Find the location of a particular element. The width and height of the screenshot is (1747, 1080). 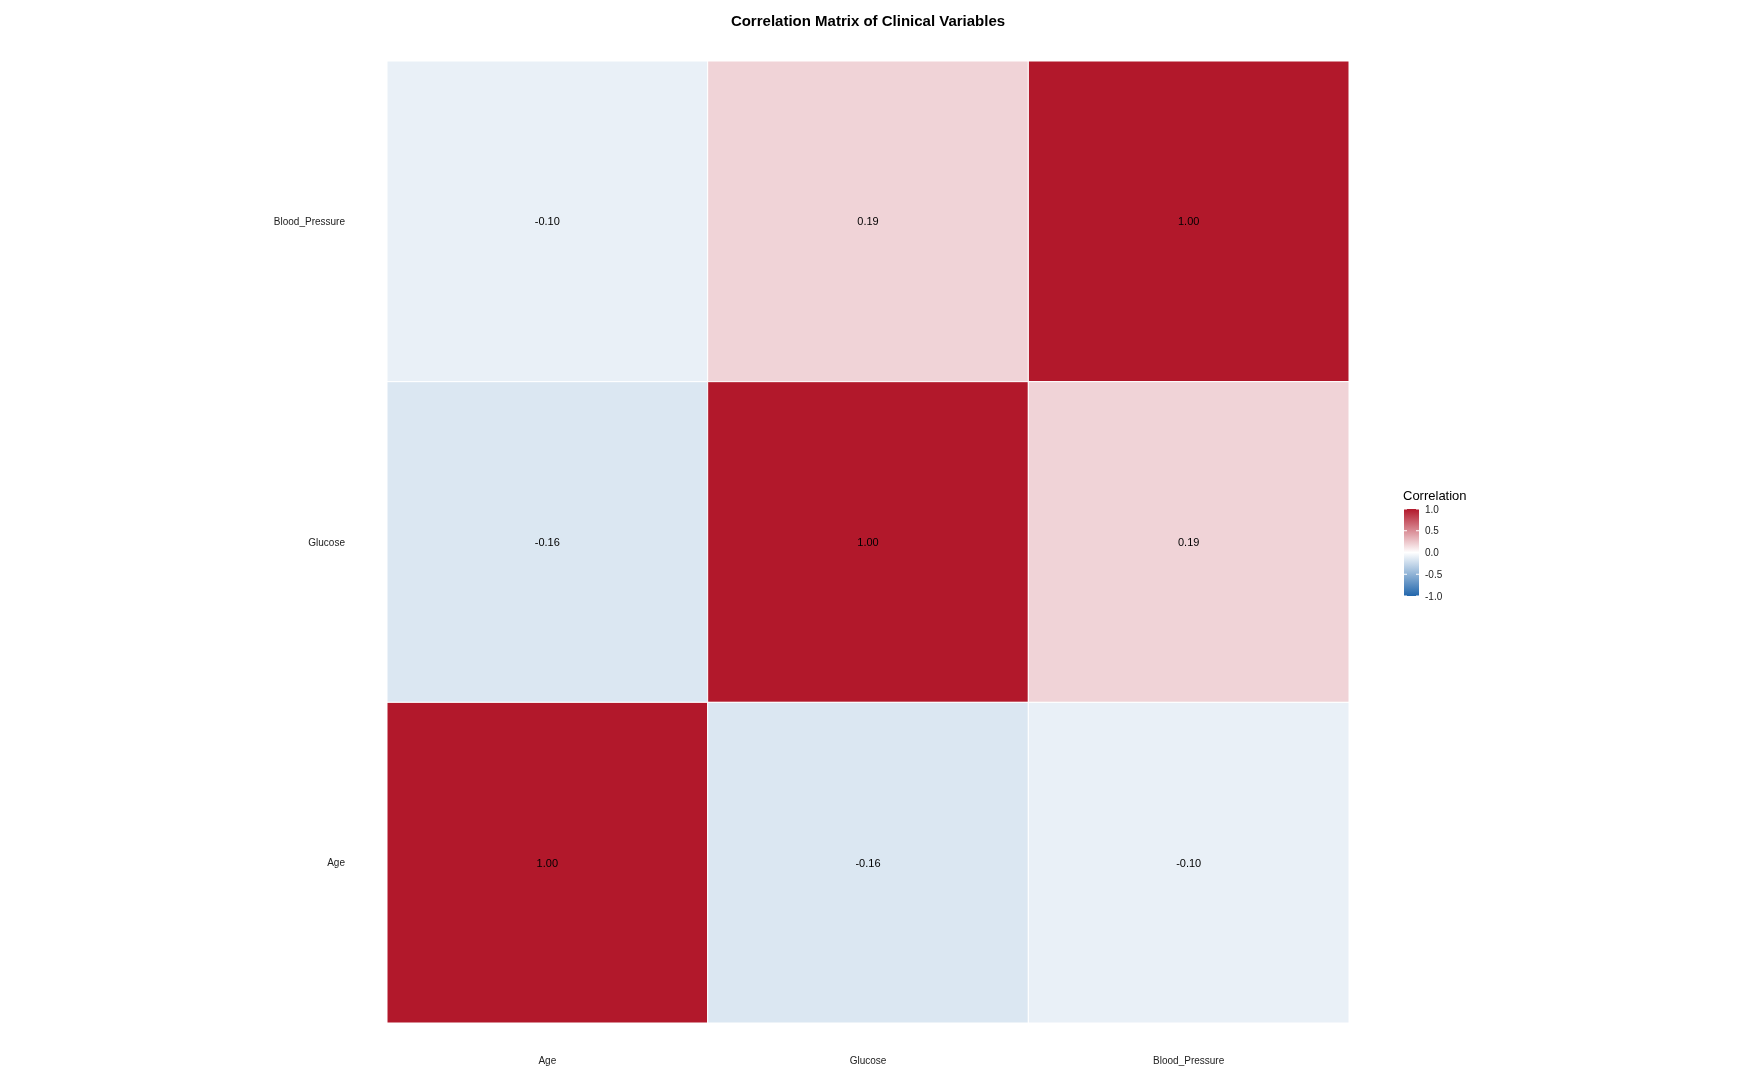

x-tick-label: Glucose is located at coordinates (868, 1061).